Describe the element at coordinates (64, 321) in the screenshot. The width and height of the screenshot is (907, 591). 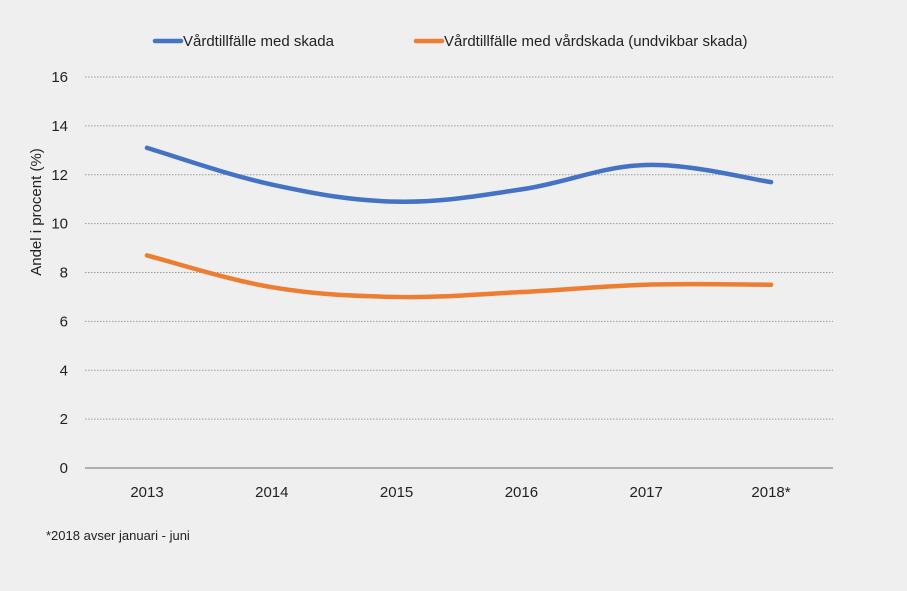
I see `y-tick-label-6: 6` at that location.